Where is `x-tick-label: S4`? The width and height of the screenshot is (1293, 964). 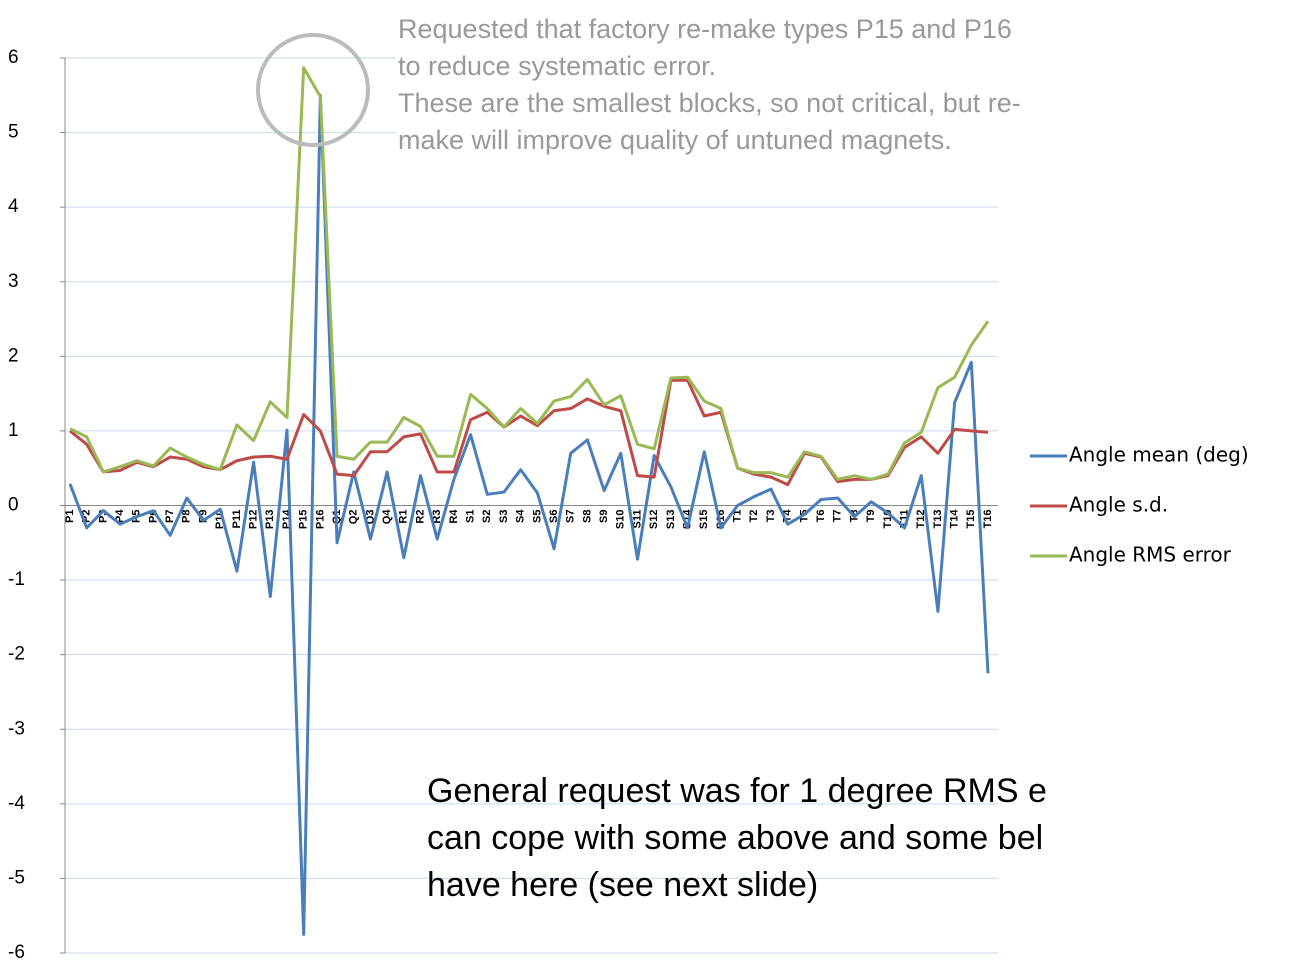 x-tick-label: S4 is located at coordinates (521, 516).